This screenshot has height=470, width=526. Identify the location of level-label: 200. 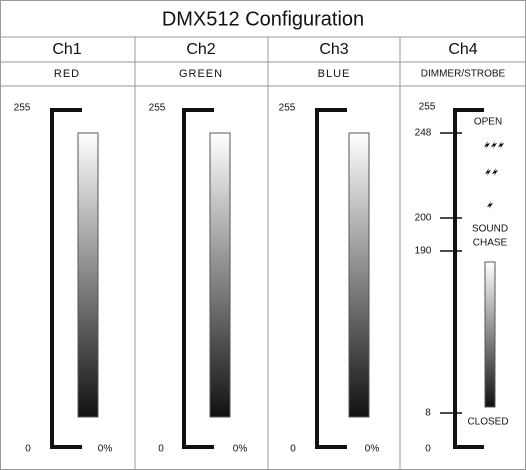
(423, 218).